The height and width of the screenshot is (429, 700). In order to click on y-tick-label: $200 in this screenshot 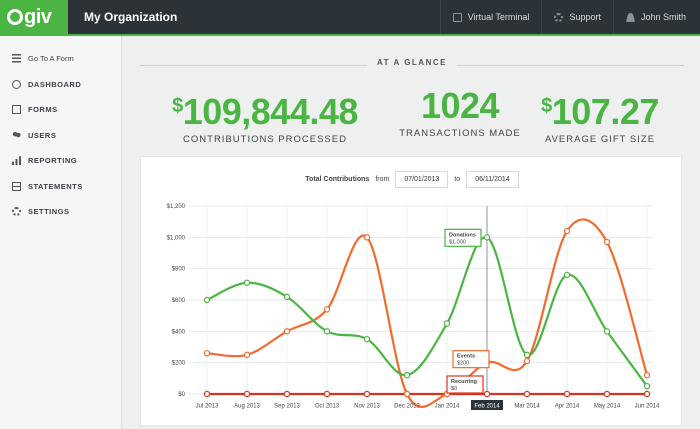, I will do `click(179, 364)`.